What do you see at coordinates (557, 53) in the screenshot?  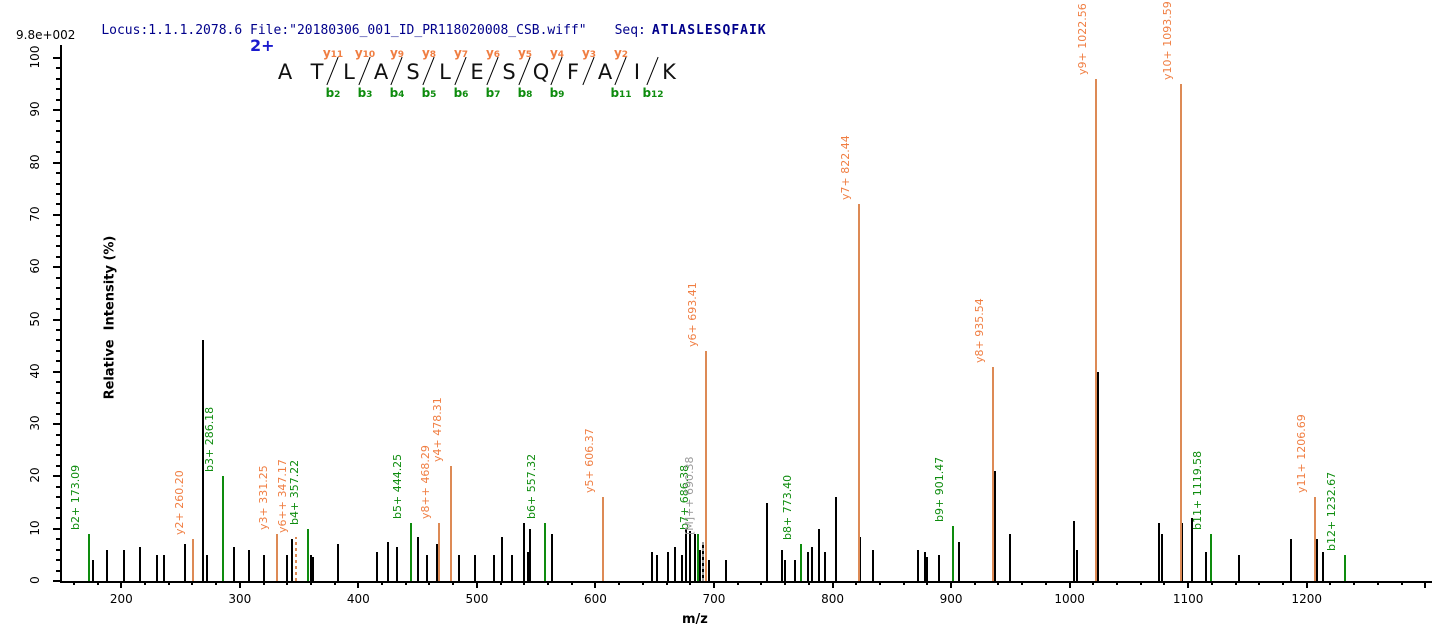 I see `y-ion-diagram-label: y4` at bounding box center [557, 53].